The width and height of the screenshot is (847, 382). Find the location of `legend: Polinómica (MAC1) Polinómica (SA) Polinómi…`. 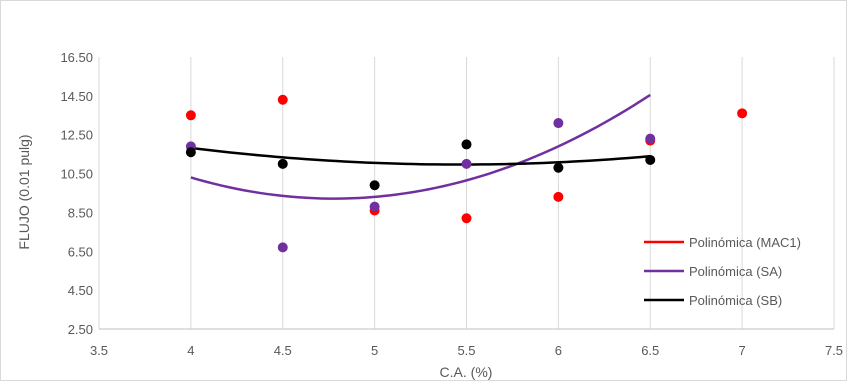

legend: Polinómica (MAC1) Polinómica (SA) Polinómi… is located at coordinates (722, 271).